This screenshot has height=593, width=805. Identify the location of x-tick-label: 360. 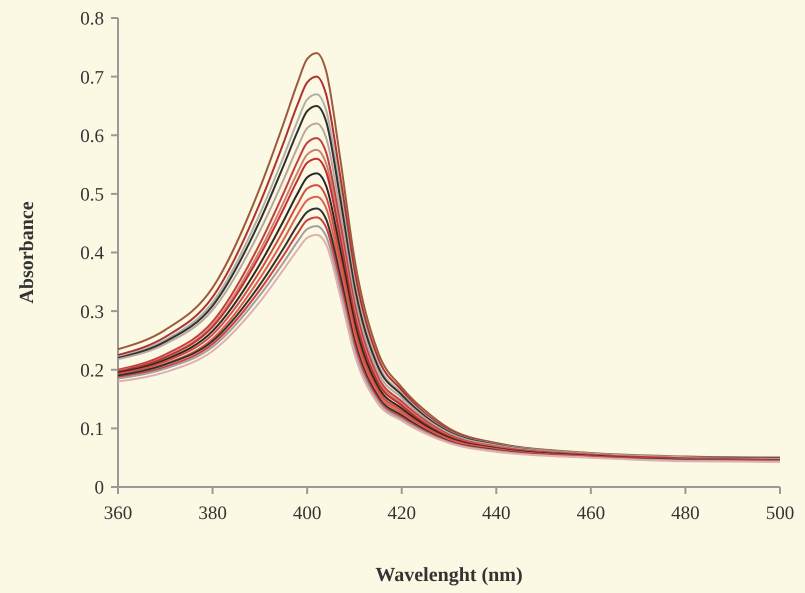
(118, 513).